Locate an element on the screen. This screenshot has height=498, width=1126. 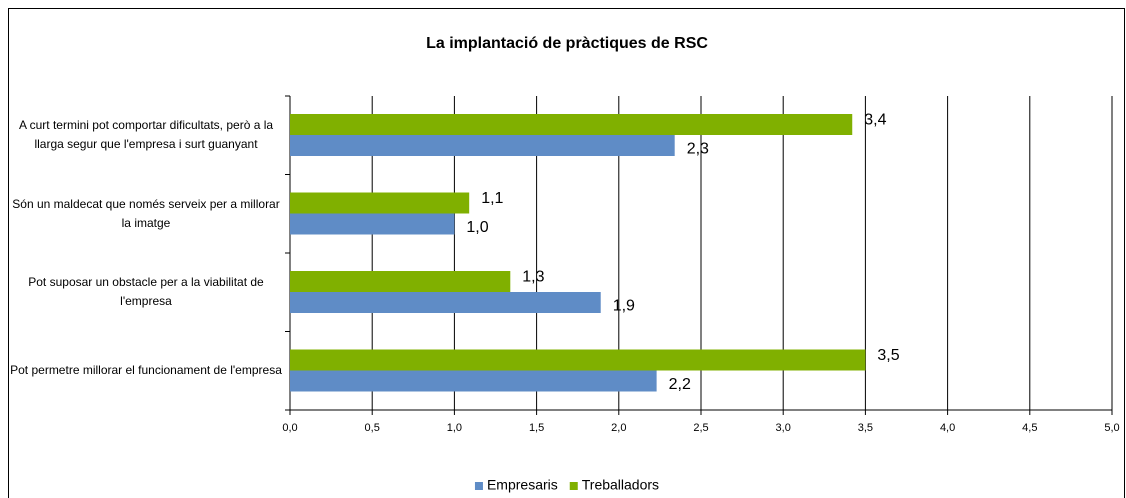
x-tick-label: 4,0 is located at coordinates (947, 428).